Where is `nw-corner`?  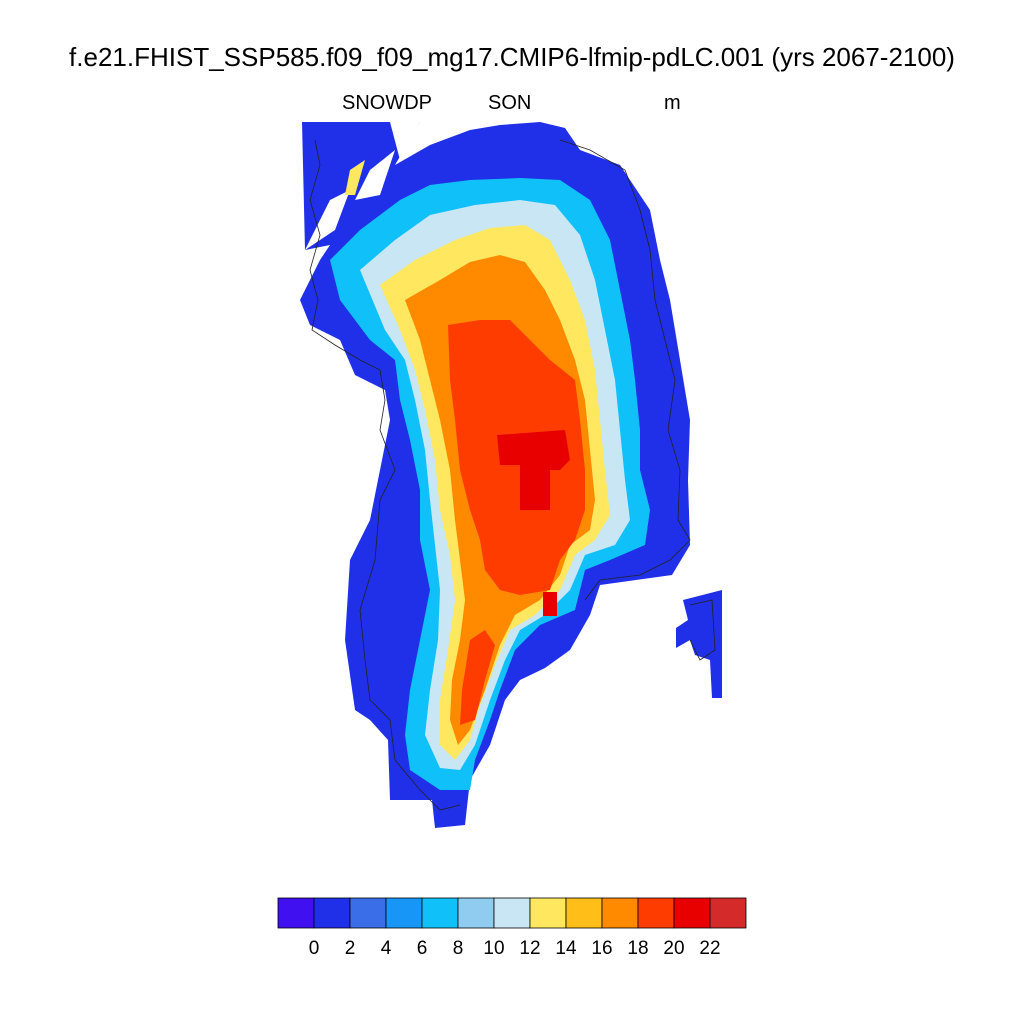
nw-corner is located at coordinates (362, 186).